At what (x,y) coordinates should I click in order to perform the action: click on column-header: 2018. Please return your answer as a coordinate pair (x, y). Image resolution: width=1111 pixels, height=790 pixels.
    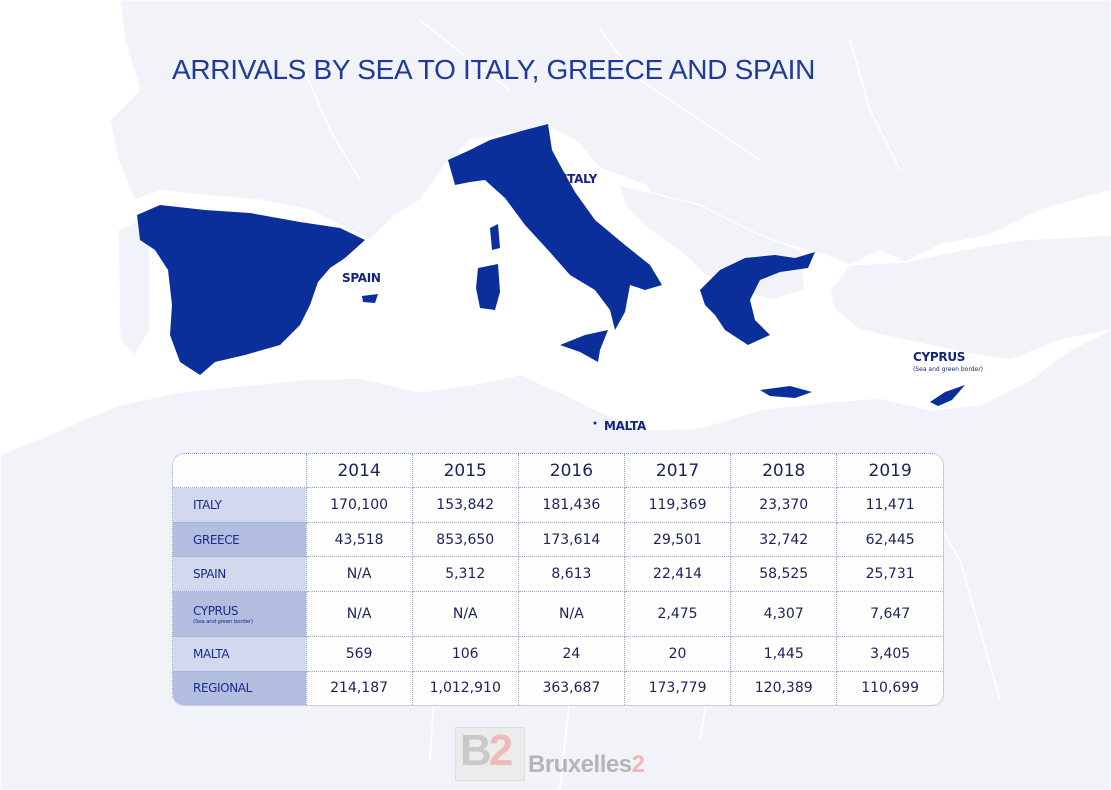
    Looking at the image, I should click on (784, 471).